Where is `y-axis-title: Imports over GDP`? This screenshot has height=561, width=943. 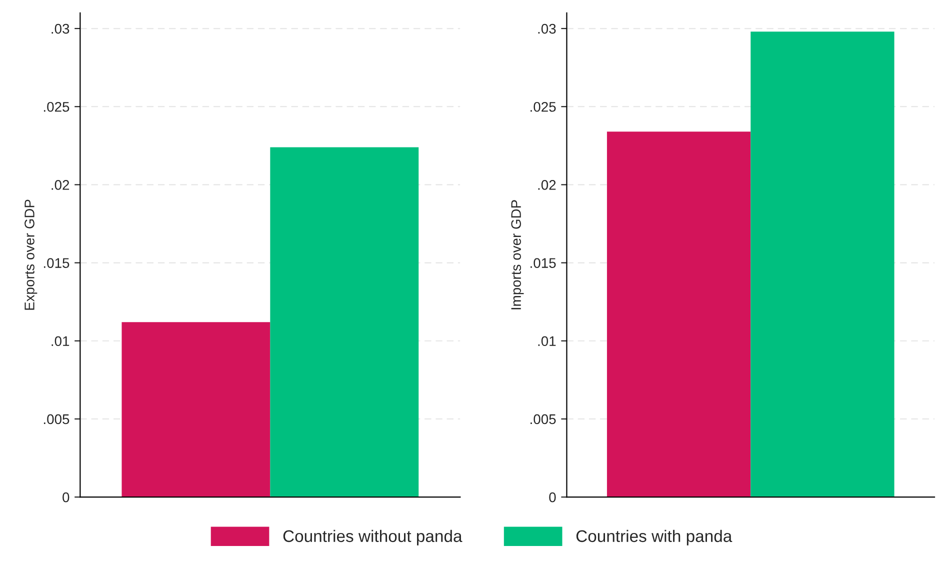 y-axis-title: Imports over GDP is located at coordinates (517, 255).